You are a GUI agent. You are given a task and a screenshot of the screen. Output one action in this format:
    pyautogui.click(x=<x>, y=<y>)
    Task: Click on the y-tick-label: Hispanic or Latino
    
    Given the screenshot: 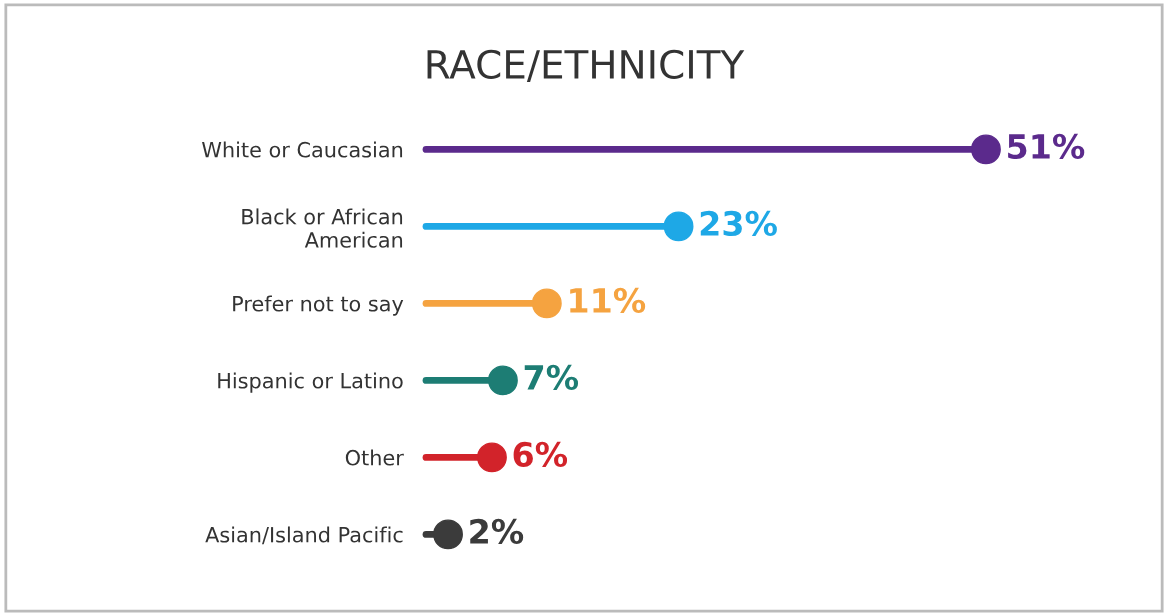 What is the action you would take?
    pyautogui.click(x=310, y=382)
    